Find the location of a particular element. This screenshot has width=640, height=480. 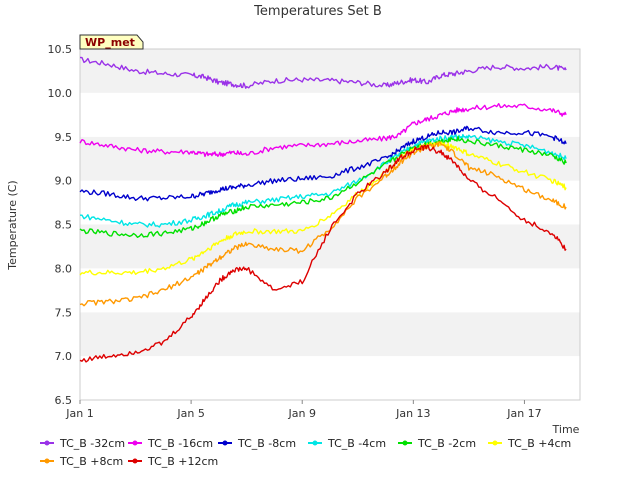

y-tick-label: 9.0 is located at coordinates (64, 181).